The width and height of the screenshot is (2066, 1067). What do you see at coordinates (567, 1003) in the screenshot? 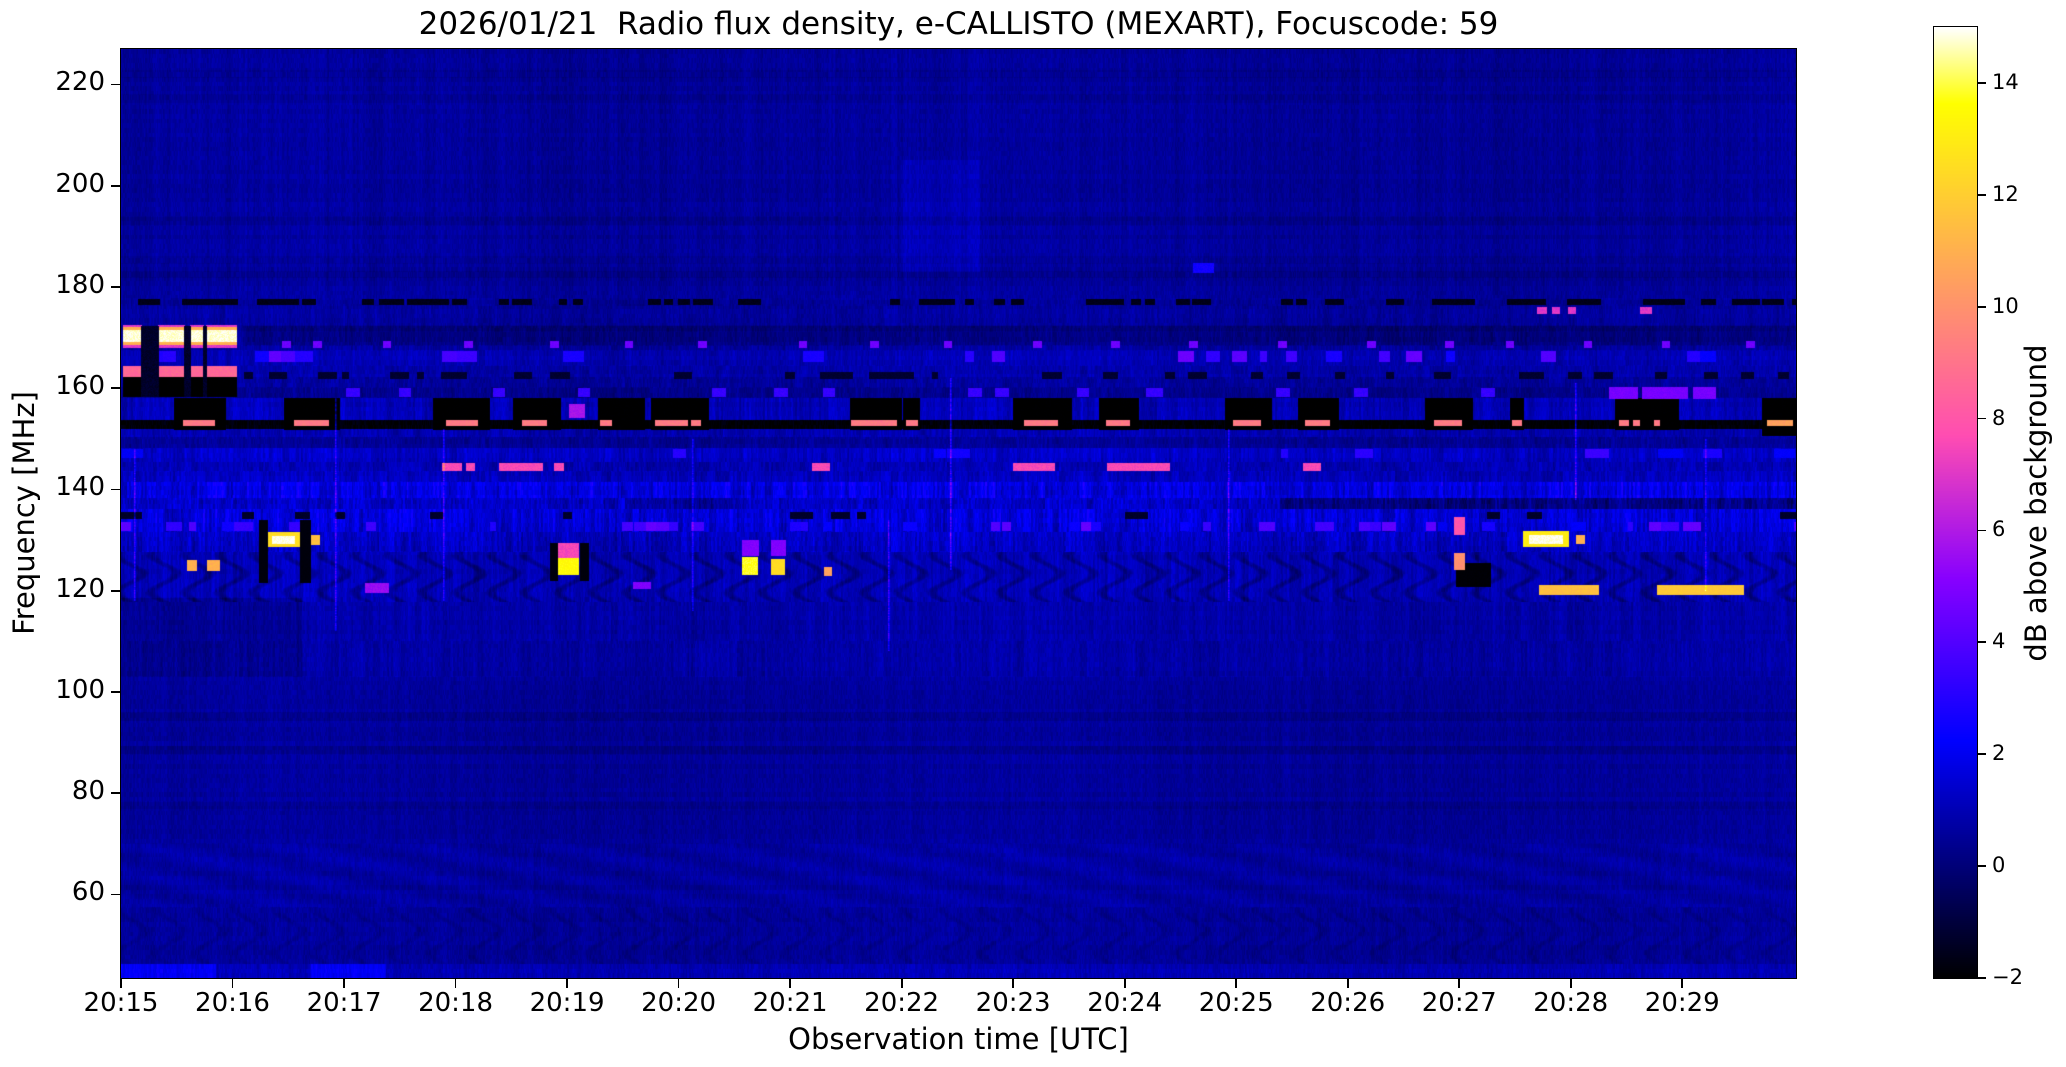
I see `x-tick-label: 20:19` at bounding box center [567, 1003].